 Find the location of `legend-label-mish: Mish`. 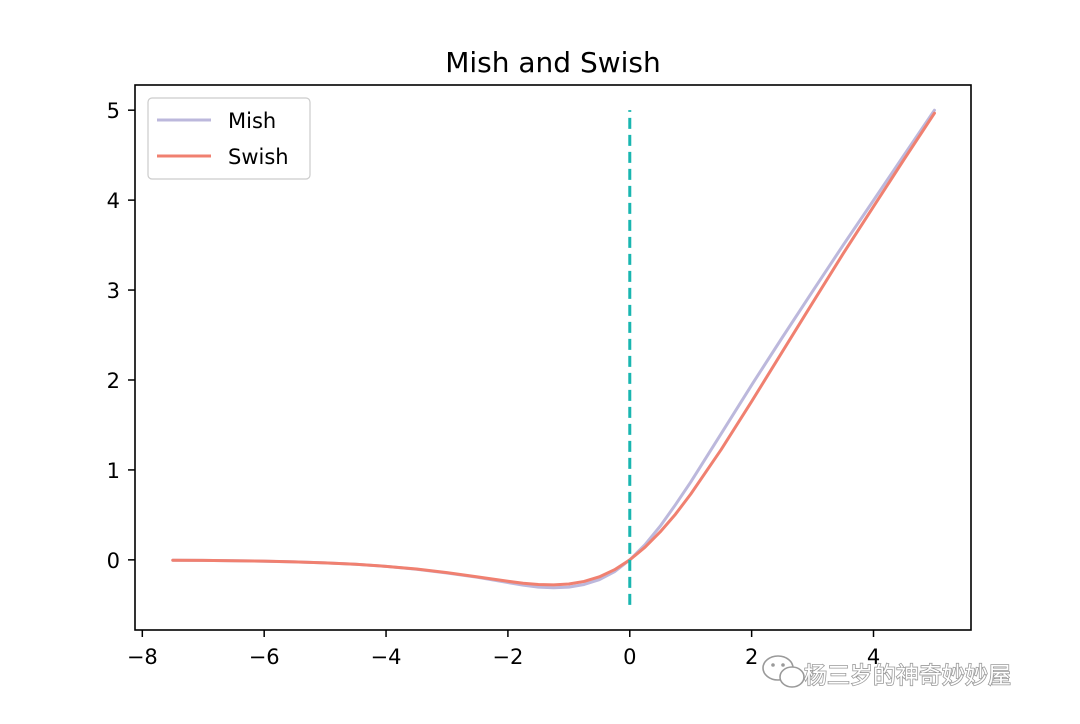

legend-label-mish: Mish is located at coordinates (252, 121).